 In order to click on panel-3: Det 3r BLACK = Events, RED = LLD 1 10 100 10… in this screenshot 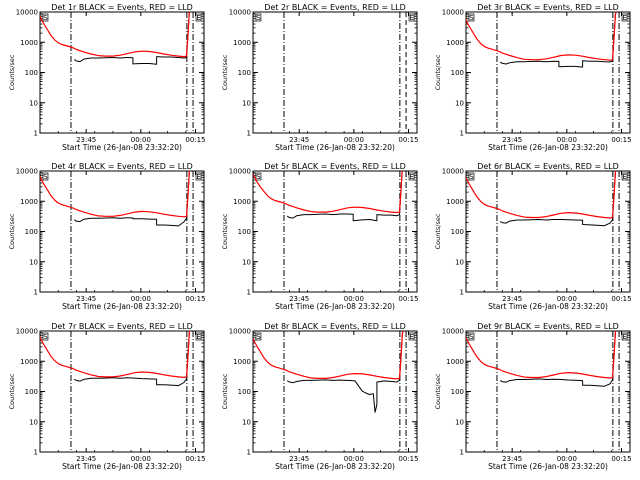, I will do `click(533, 77)`.